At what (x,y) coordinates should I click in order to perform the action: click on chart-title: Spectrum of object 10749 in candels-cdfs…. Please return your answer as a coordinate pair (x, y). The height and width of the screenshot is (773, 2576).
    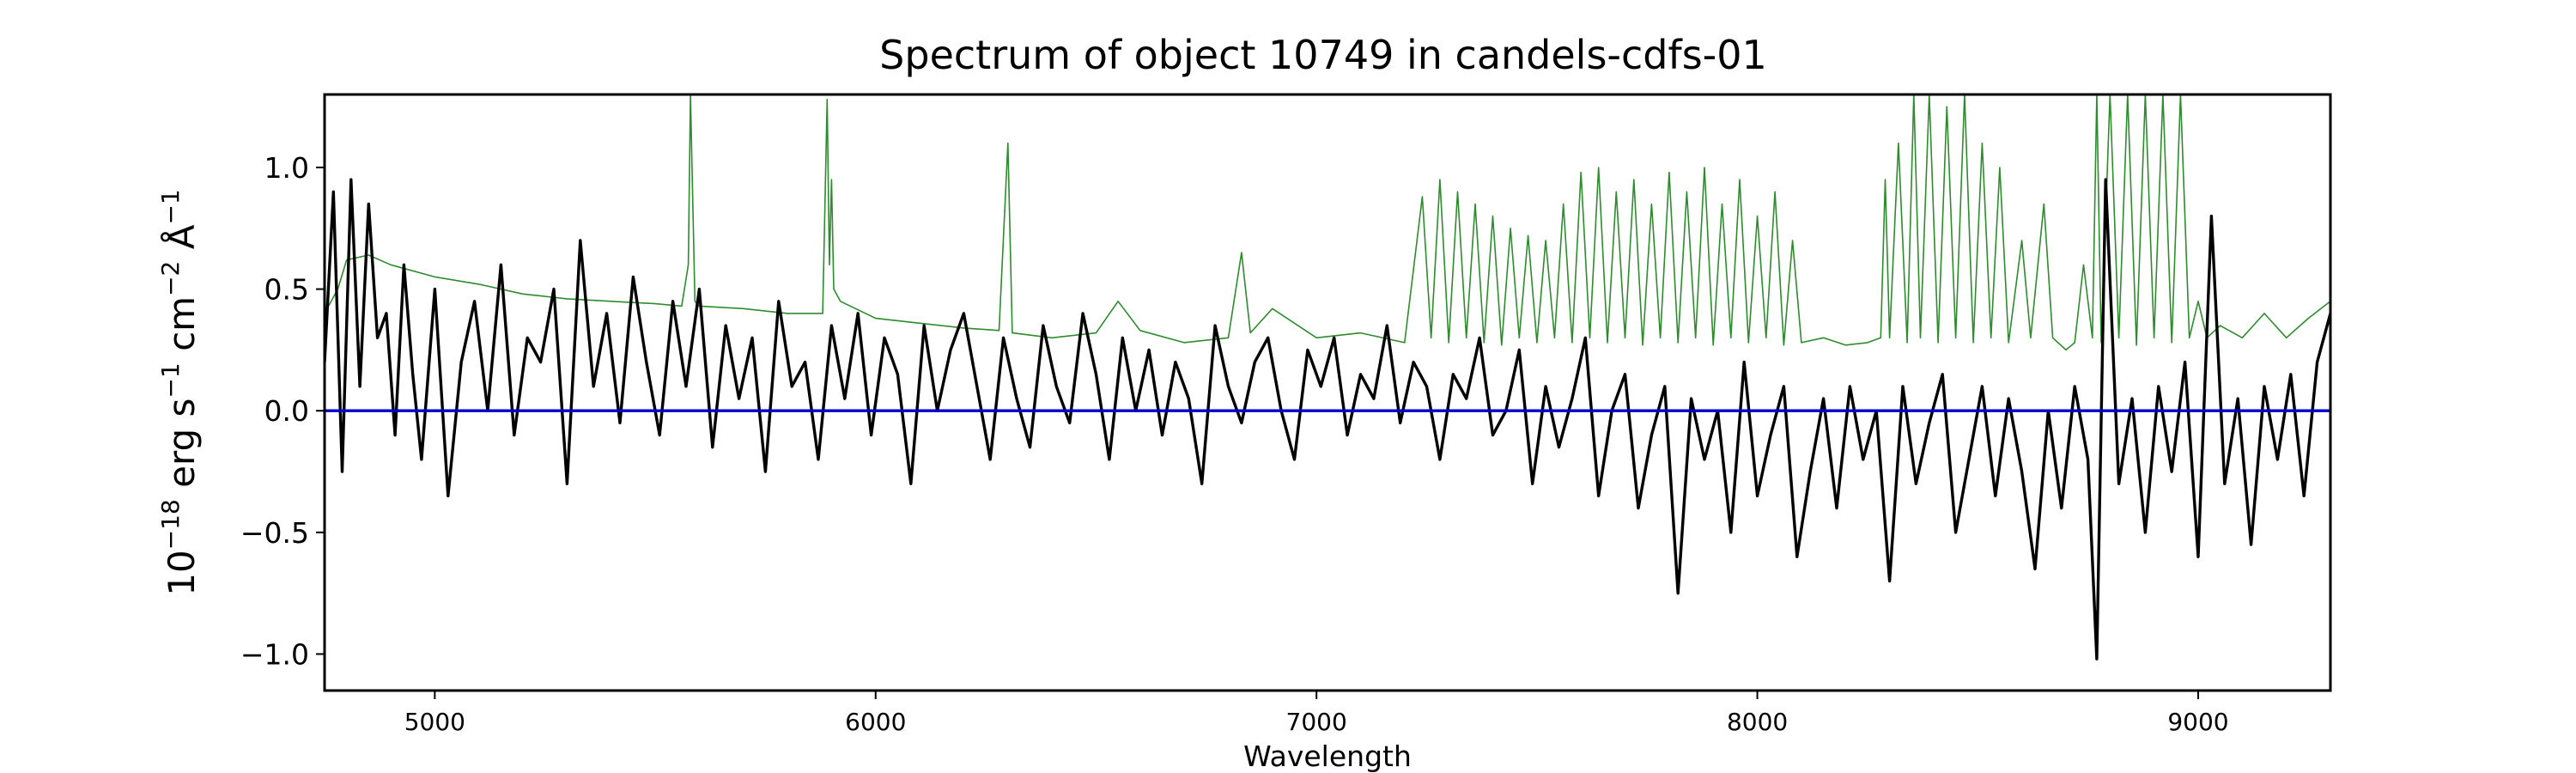
    Looking at the image, I should click on (1323, 55).